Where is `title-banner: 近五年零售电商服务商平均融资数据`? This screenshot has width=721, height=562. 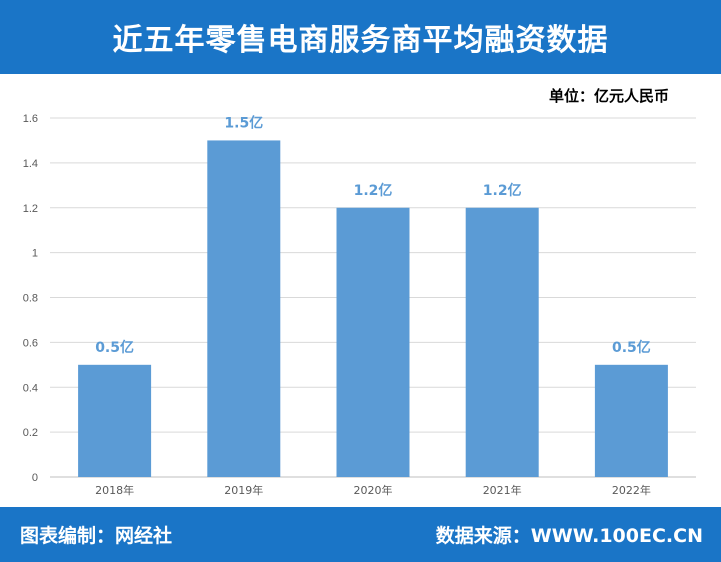
title-banner: 近五年零售电商服务商平均融资数据 is located at coordinates (360, 37).